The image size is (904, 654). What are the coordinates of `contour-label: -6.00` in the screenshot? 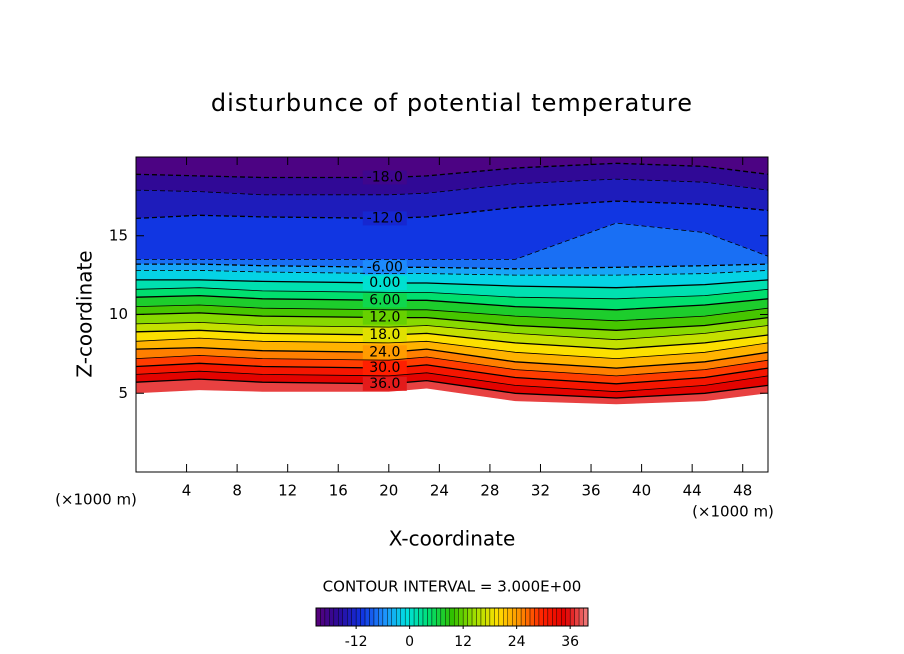 It's located at (385, 267).